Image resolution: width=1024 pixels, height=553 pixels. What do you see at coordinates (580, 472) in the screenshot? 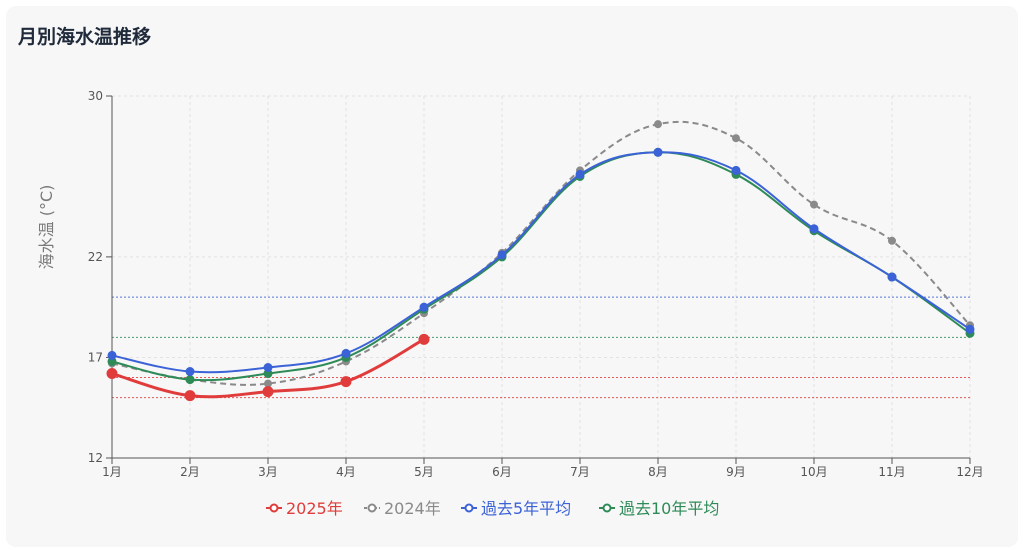
I see `x-tick-label: 7月` at bounding box center [580, 472].